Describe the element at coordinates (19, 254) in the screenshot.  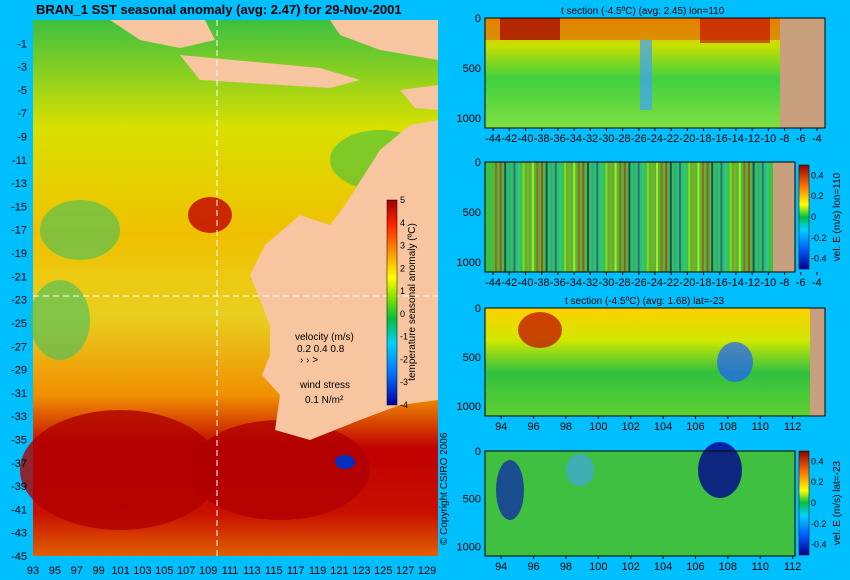
I see `map-y-tick-label: -19` at that location.